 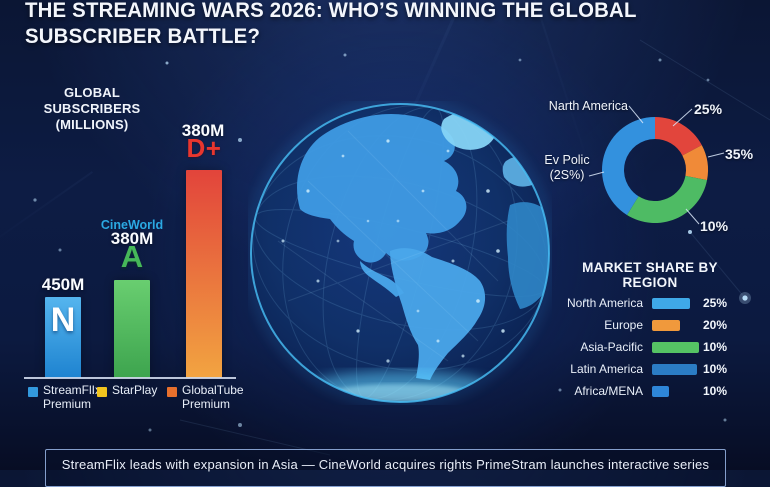 I want to click on donut-pct-10: 10%, so click(x=714, y=226).